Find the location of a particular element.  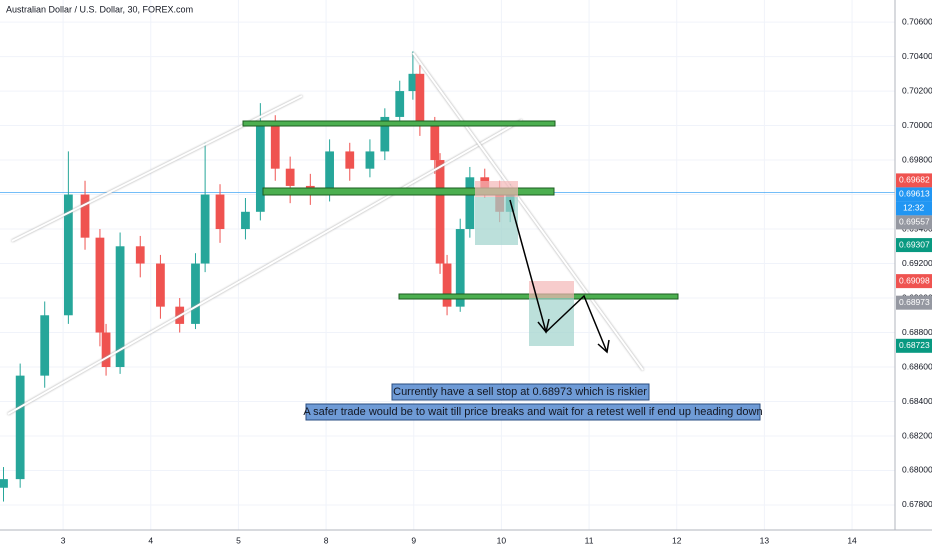

y-tick-label: 0.70600 is located at coordinates (917, 21).